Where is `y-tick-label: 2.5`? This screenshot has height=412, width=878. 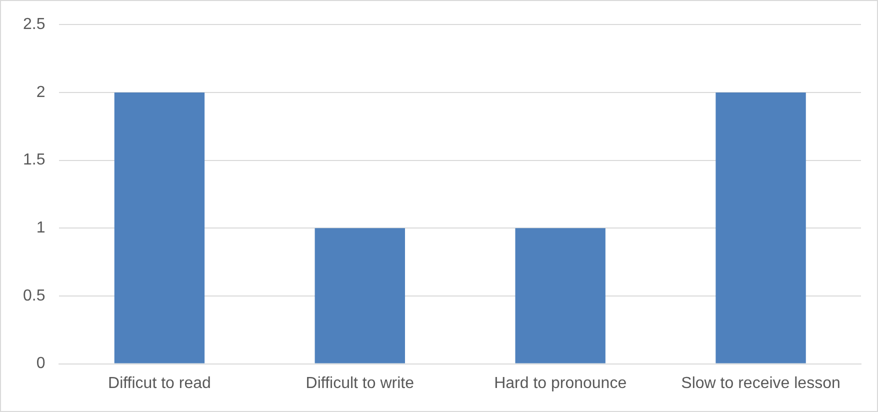 y-tick-label: 2.5 is located at coordinates (34, 25).